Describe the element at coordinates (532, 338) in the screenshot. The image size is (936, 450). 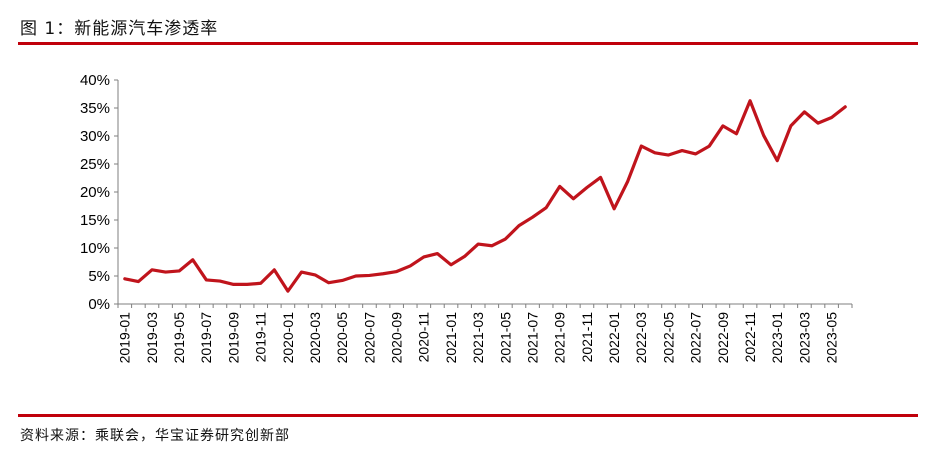
I see `x-tick-label: 2021-07` at that location.